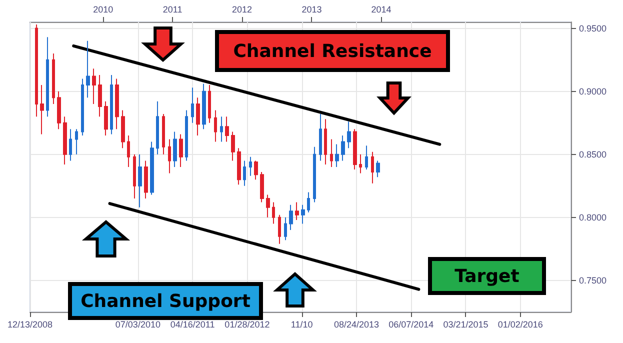  What do you see at coordinates (192, 325) in the screenshot?
I see `x-tick-label: 04/16/2011` at bounding box center [192, 325].